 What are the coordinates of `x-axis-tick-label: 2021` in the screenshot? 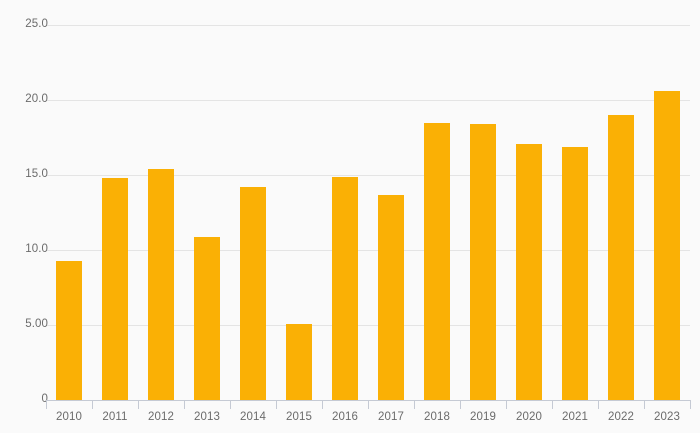 It's located at (575, 417).